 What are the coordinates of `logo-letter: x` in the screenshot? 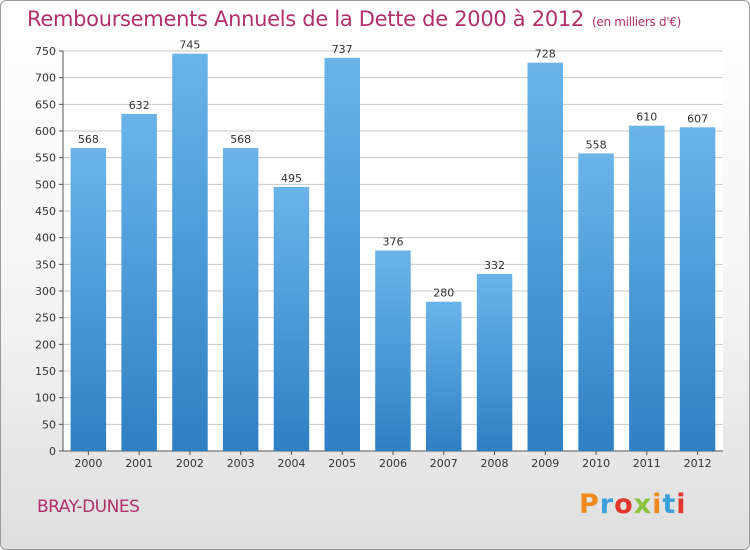 It's located at (643, 504).